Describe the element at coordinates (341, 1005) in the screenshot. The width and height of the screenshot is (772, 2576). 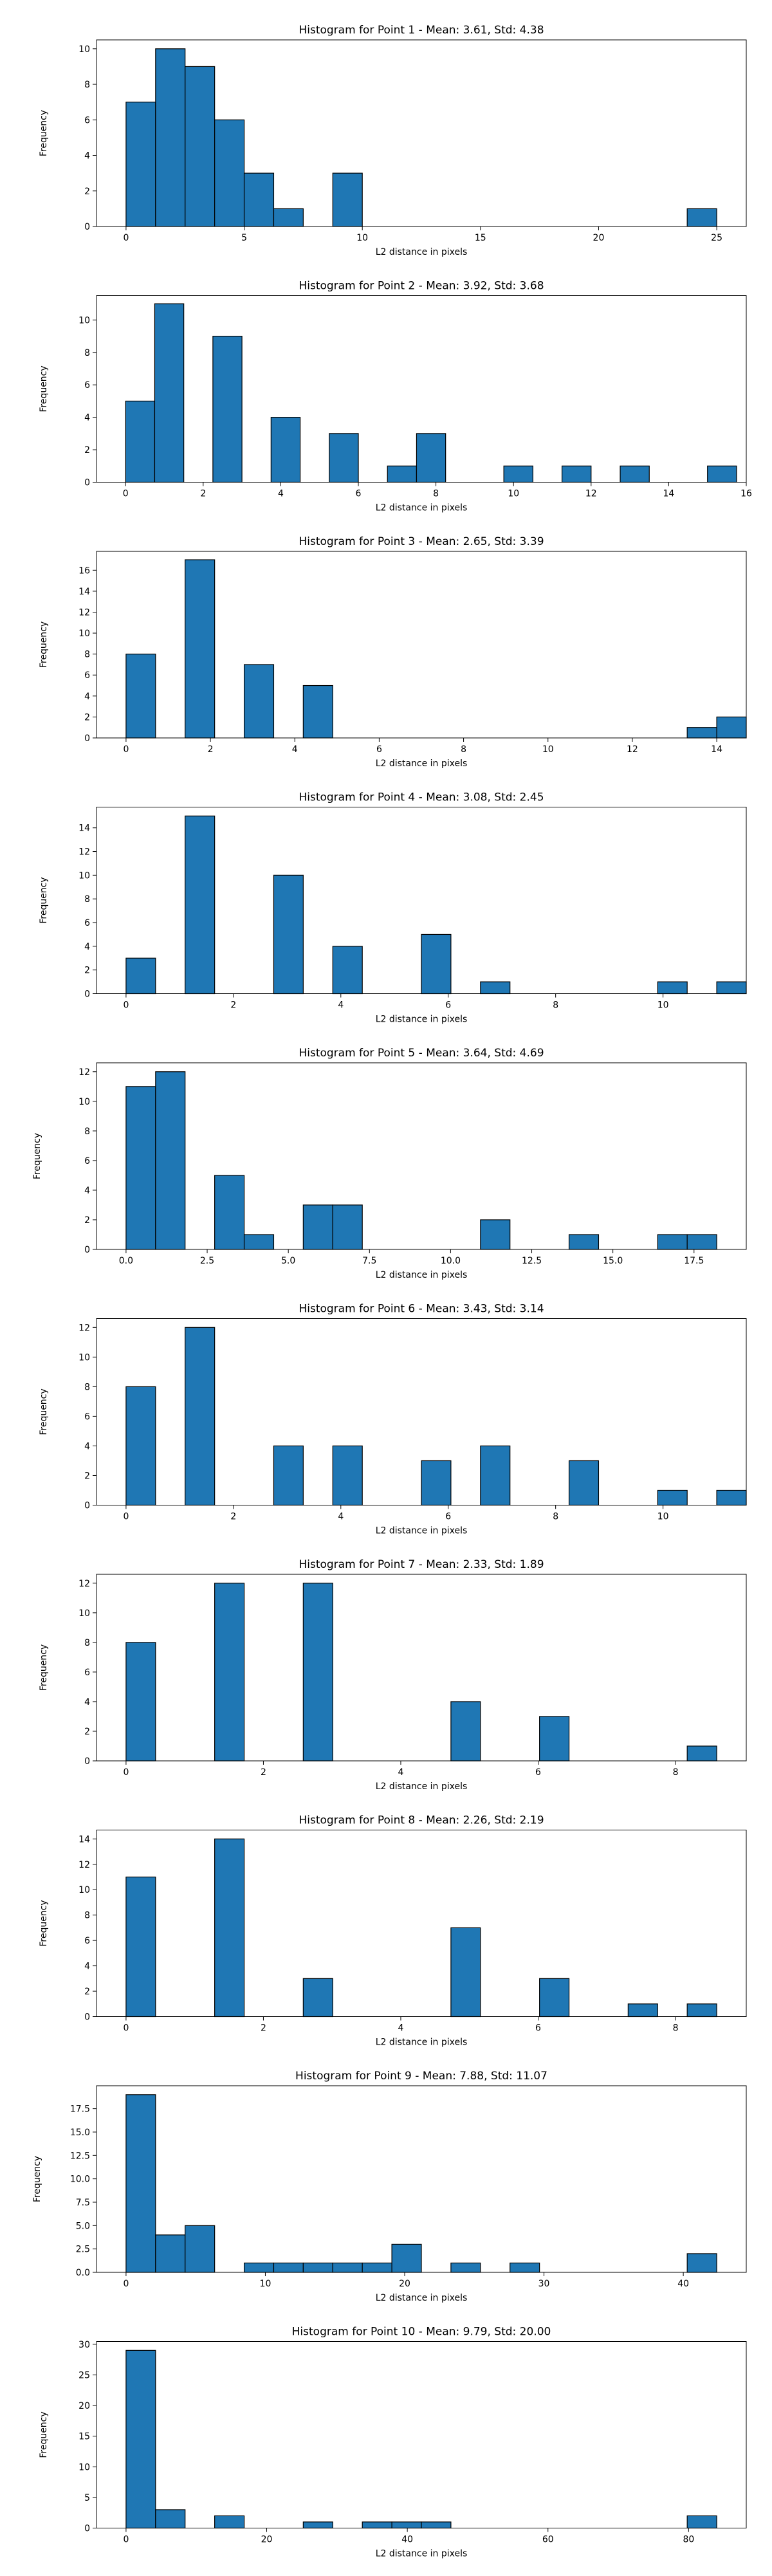
I see `x-tick-label: 4` at that location.